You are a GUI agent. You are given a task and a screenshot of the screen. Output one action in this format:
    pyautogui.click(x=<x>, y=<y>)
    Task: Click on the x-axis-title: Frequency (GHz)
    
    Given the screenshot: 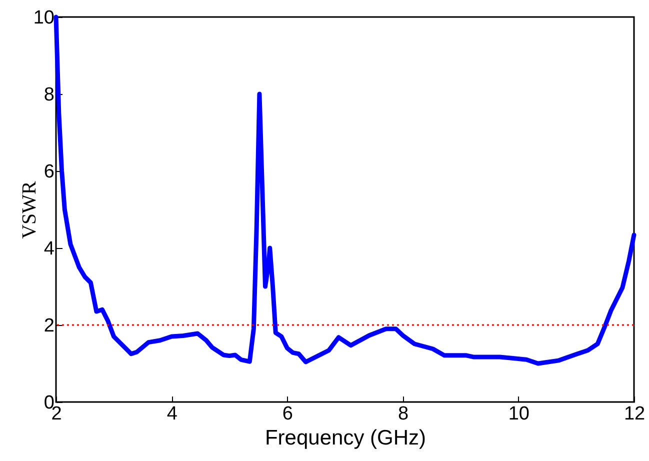 What is the action you would take?
    pyautogui.click(x=345, y=438)
    